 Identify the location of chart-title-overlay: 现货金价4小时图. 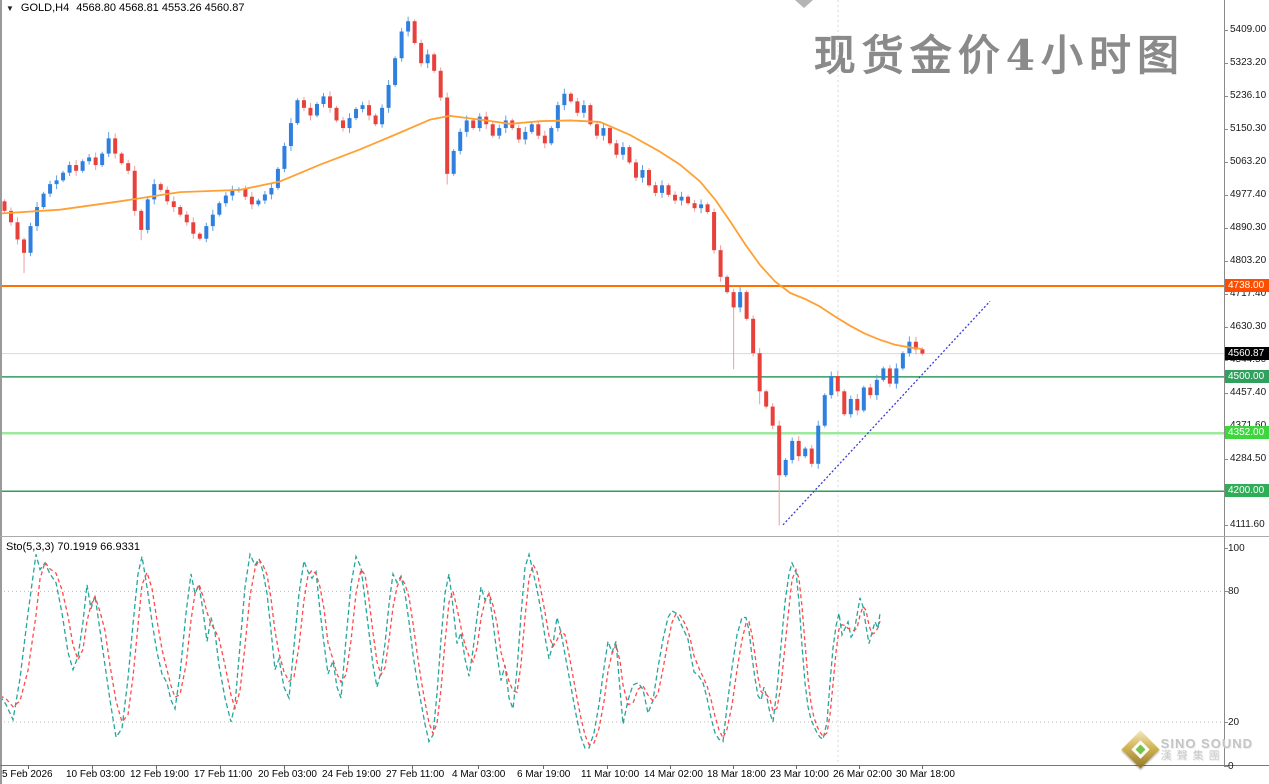
(999, 55).